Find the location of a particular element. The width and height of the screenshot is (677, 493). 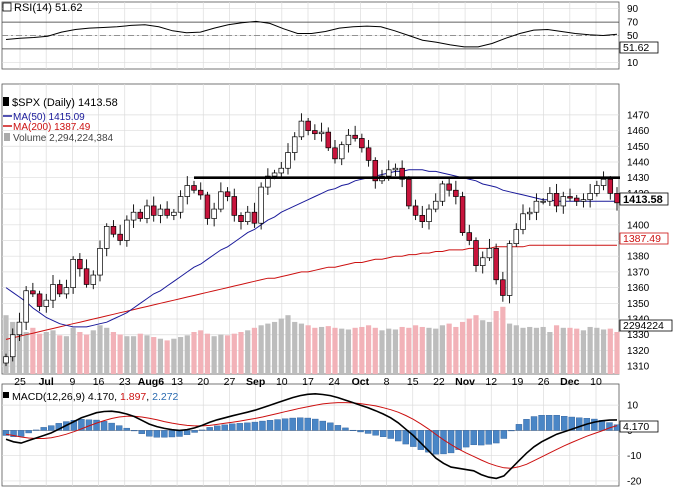

volume-icon is located at coordinates (7, 137).